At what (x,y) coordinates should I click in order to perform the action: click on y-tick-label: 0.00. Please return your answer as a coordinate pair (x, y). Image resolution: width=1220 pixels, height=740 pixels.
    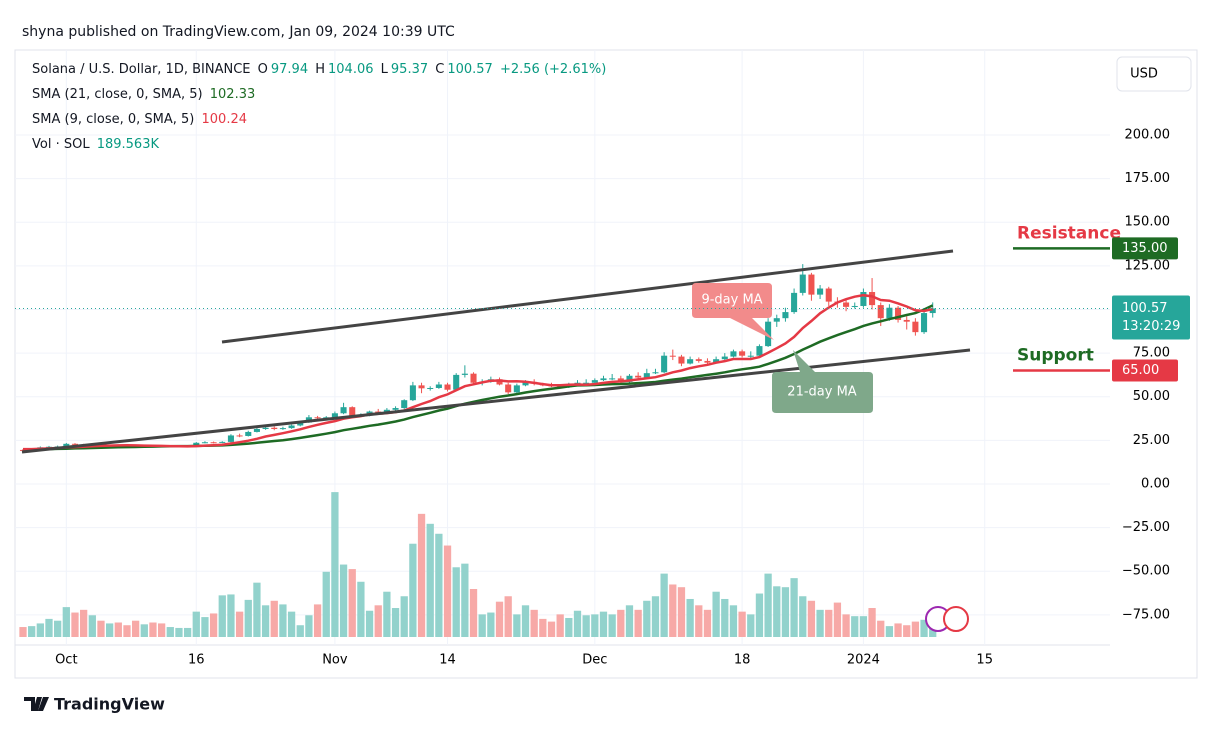
    Looking at the image, I should click on (1155, 483).